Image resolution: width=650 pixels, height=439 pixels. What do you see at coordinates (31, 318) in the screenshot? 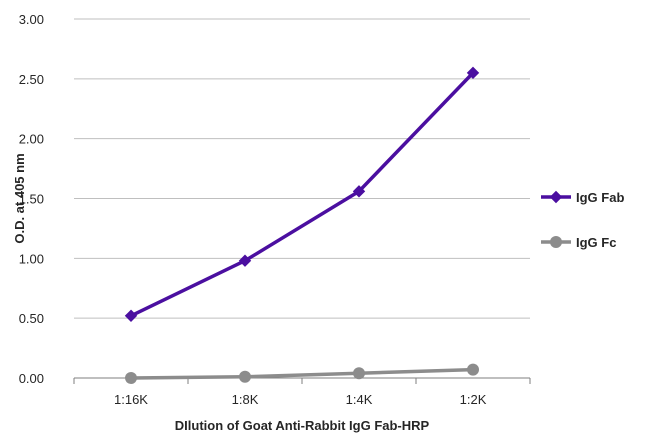
I see `y-tick-label: 0.50` at bounding box center [31, 318].